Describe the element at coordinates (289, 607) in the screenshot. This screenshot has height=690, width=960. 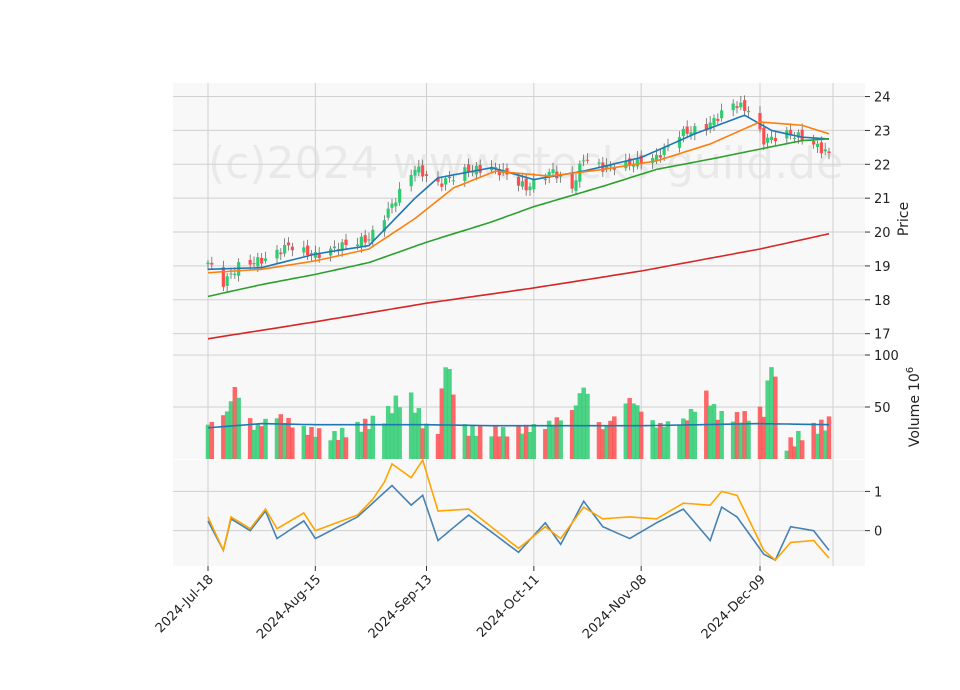
I see `x-tick-label: 2024-Aug-15` at that location.